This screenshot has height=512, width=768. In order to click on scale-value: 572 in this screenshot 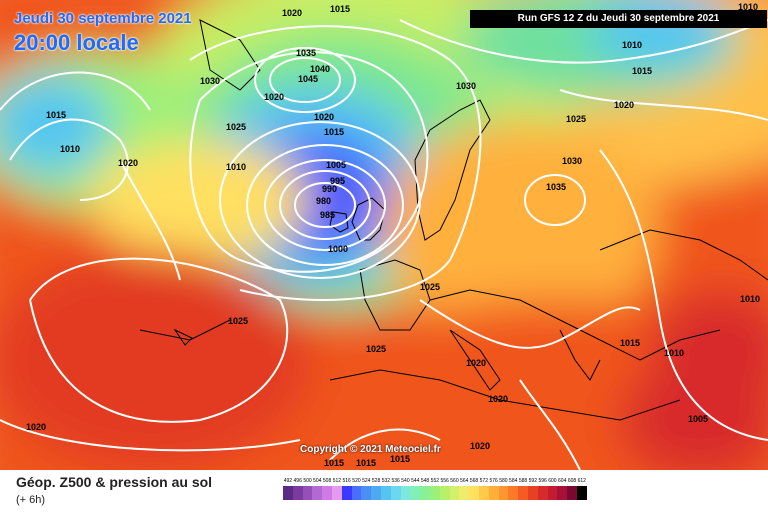, I will do `click(483, 481)`.